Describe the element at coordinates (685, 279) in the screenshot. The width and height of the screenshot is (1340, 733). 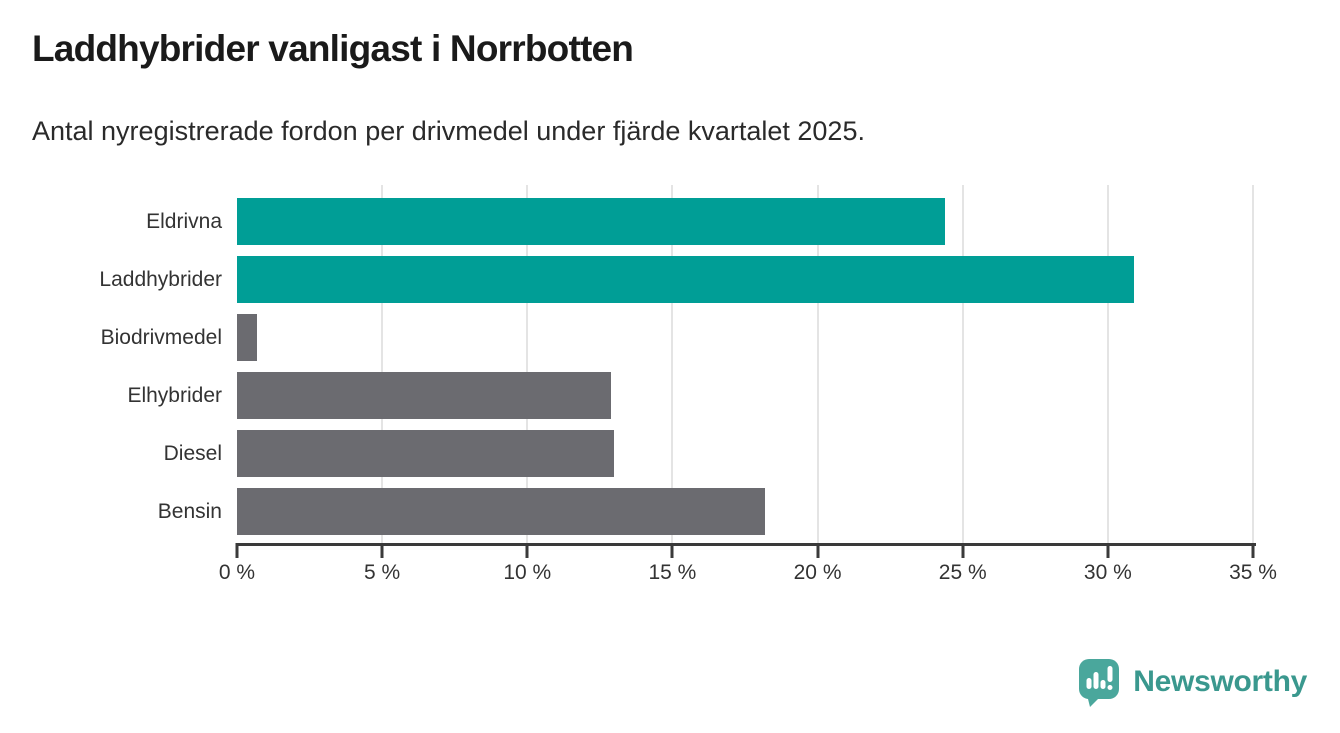
I see `bar-laddhybrider` at that location.